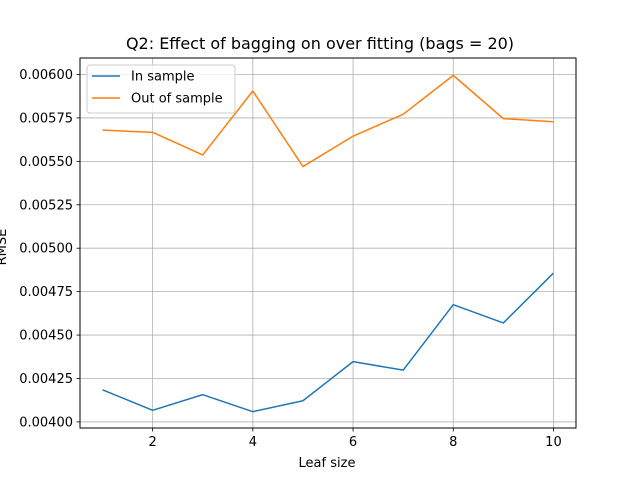 The image size is (640, 480). What do you see at coordinates (46, 118) in the screenshot?
I see `y-tick-label: 0.00575` at bounding box center [46, 118].